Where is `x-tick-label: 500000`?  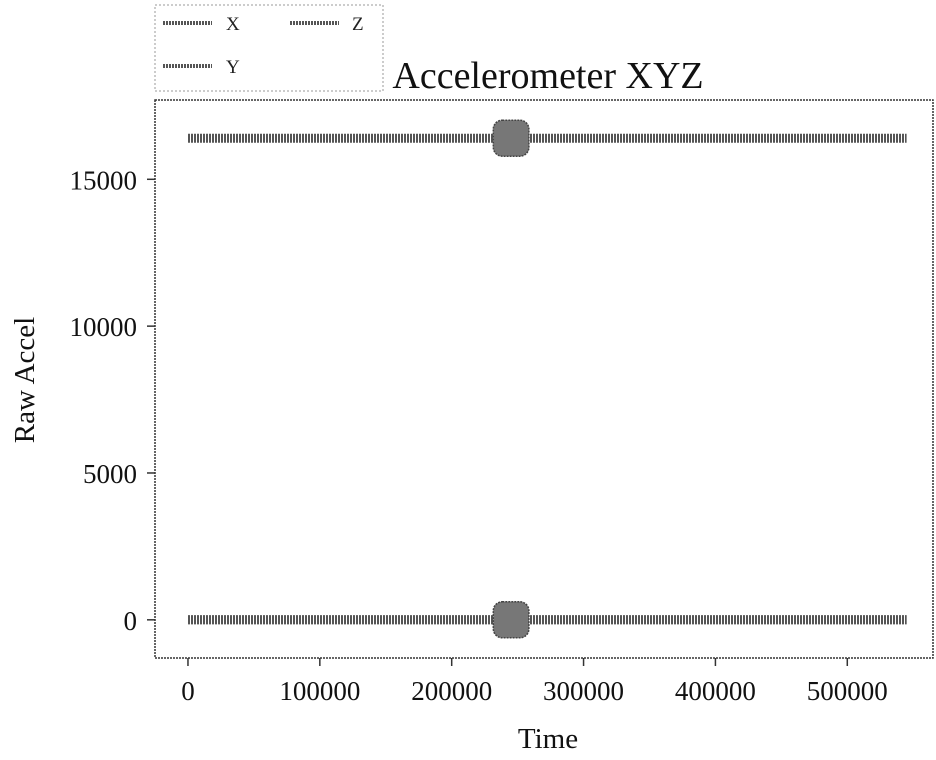 x-tick-label: 500000 is located at coordinates (847, 691).